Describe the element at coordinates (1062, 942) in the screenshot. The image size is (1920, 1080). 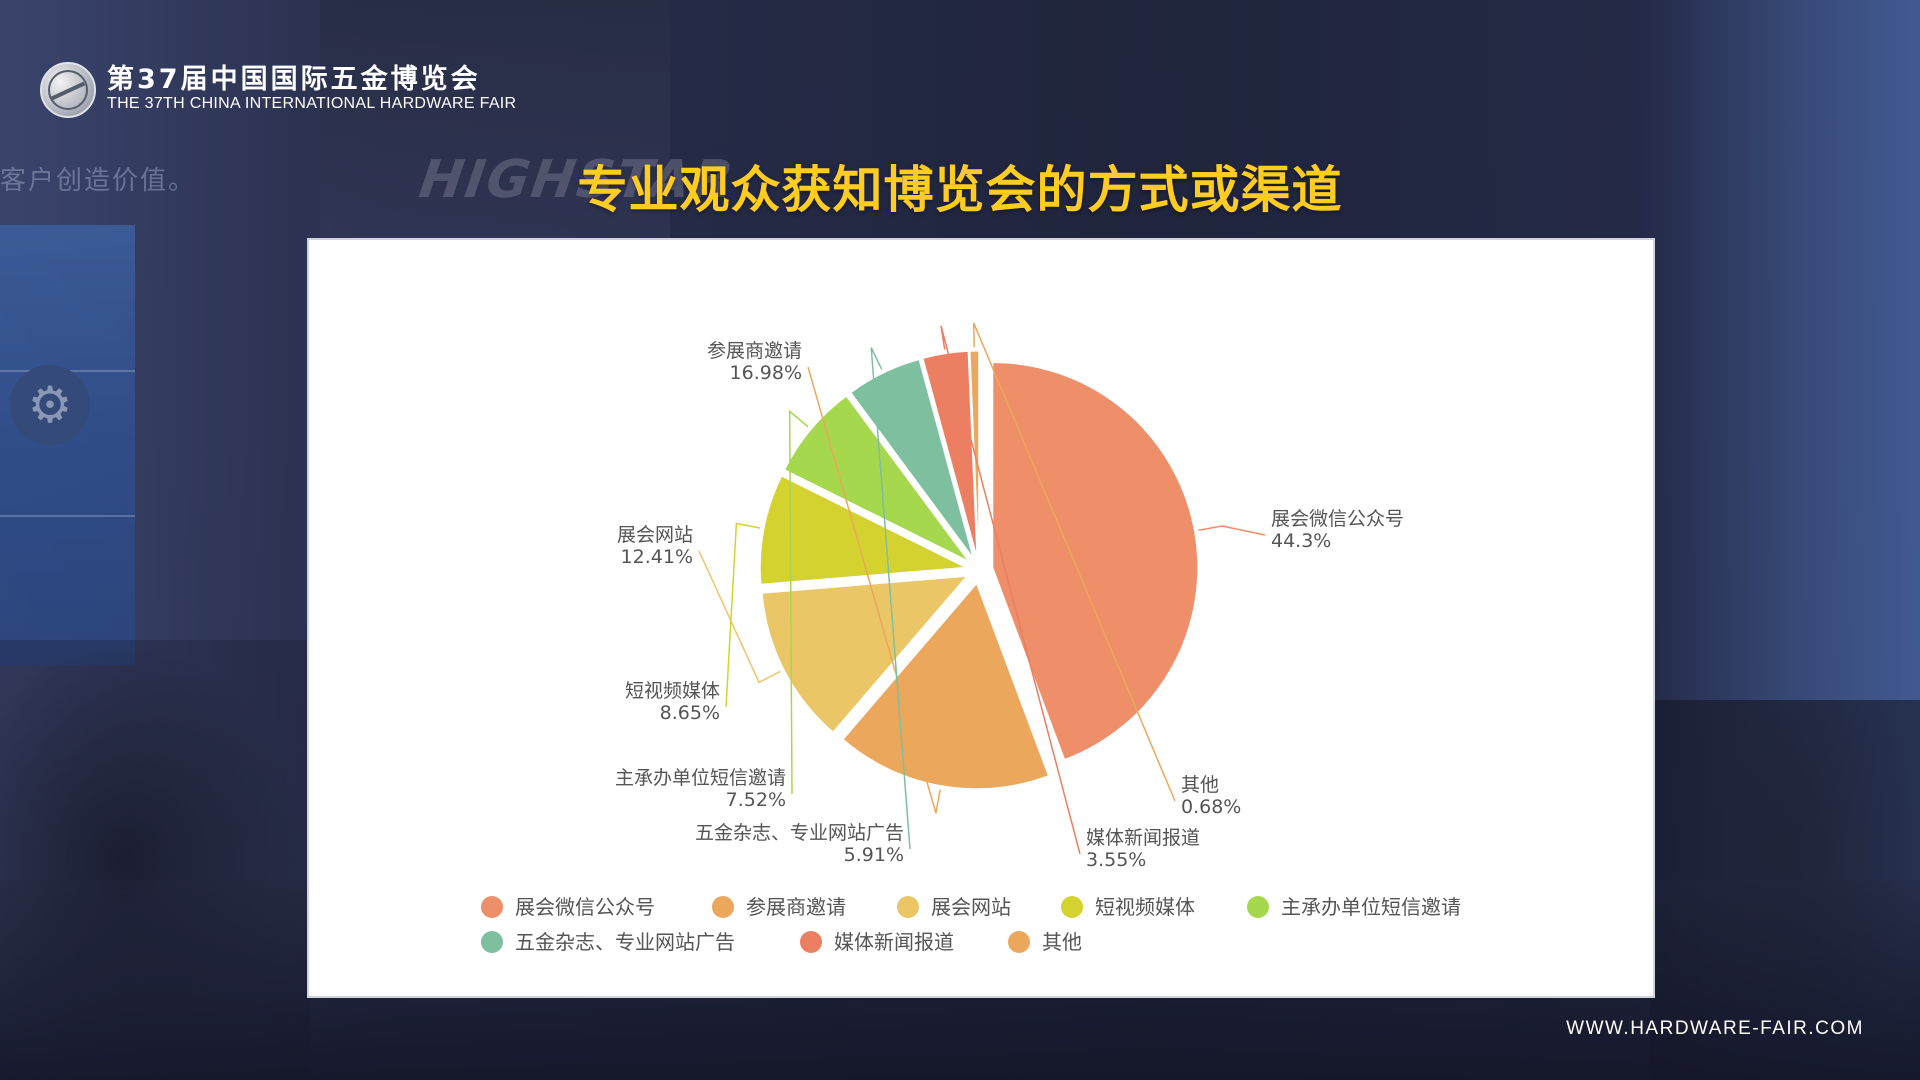
I see `legend-label: 其他` at that location.